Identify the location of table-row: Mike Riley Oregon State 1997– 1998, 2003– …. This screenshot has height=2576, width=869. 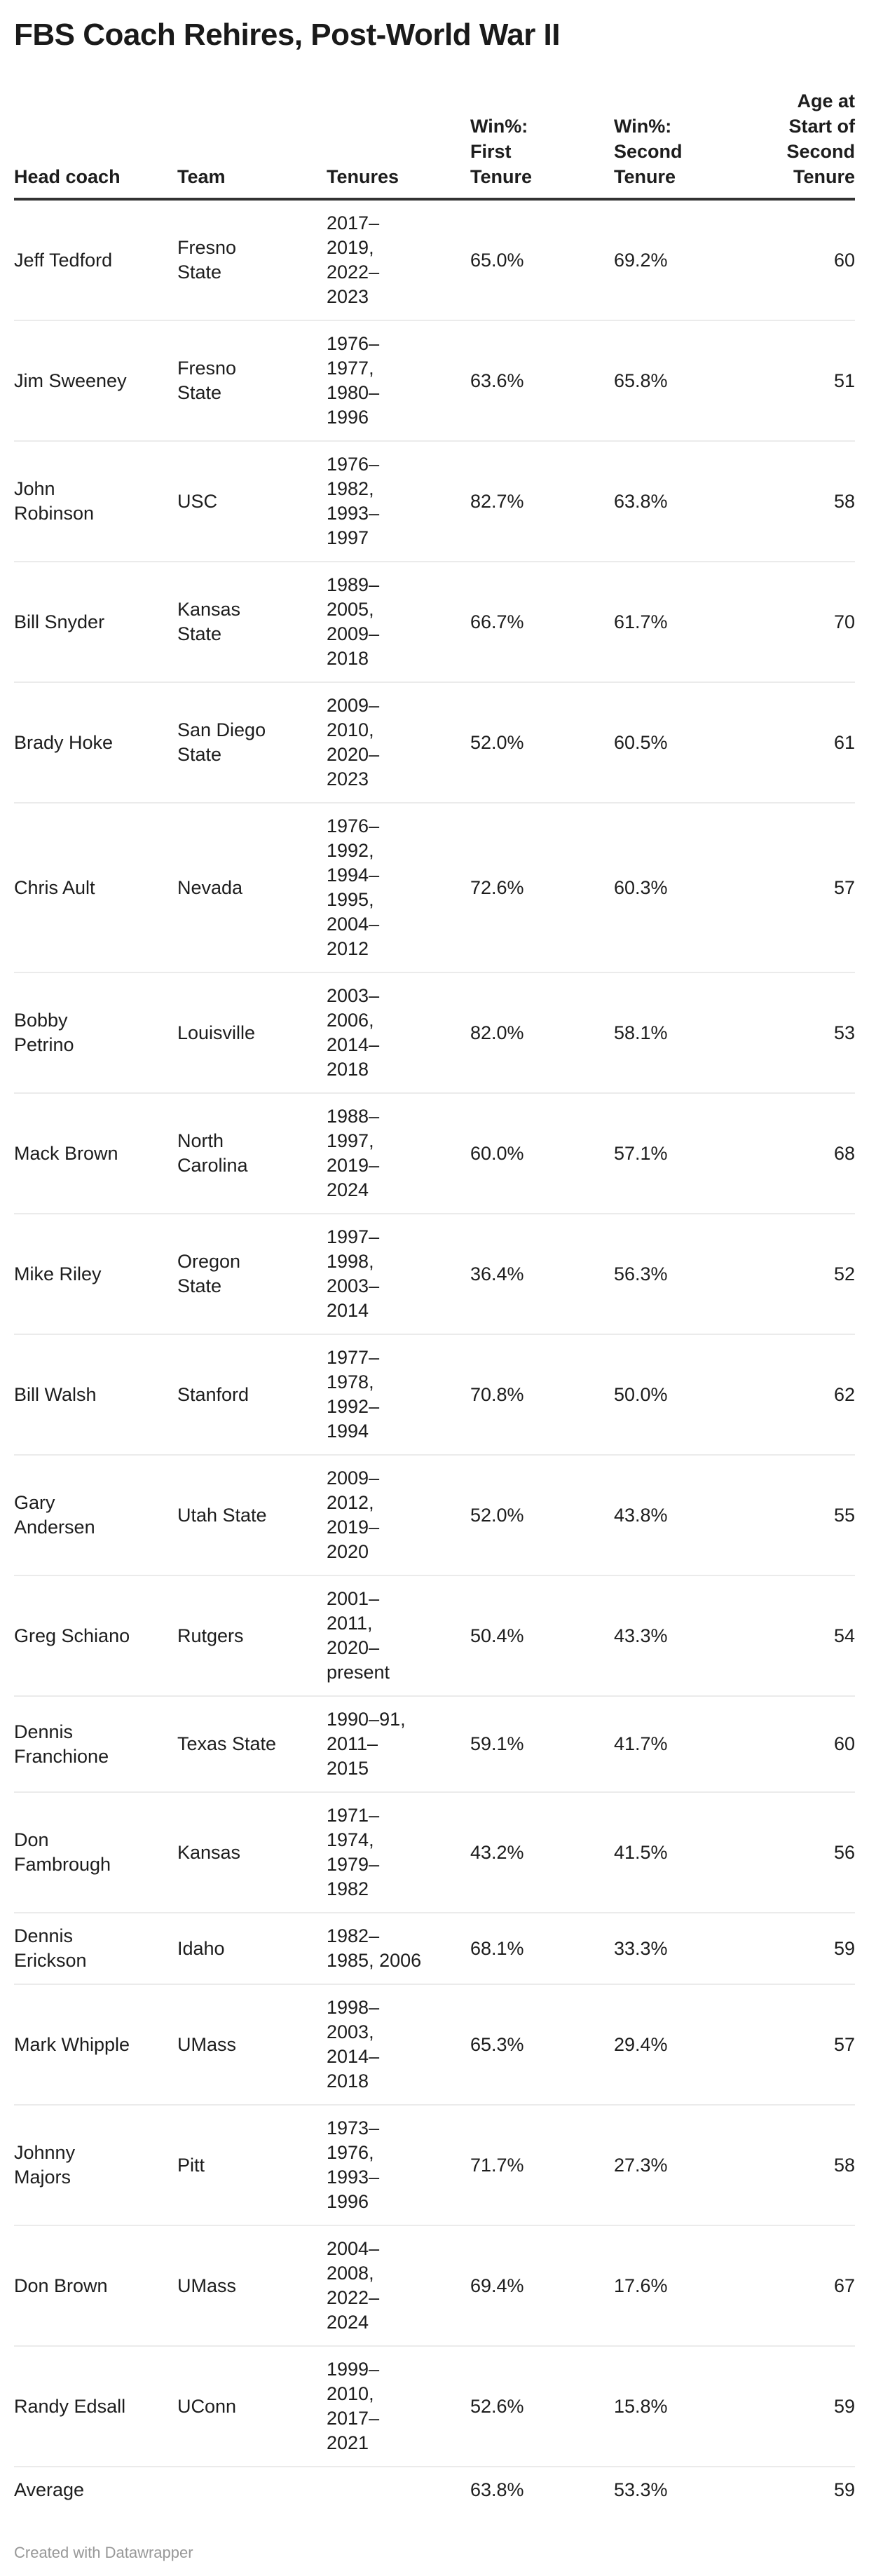
(434, 1274).